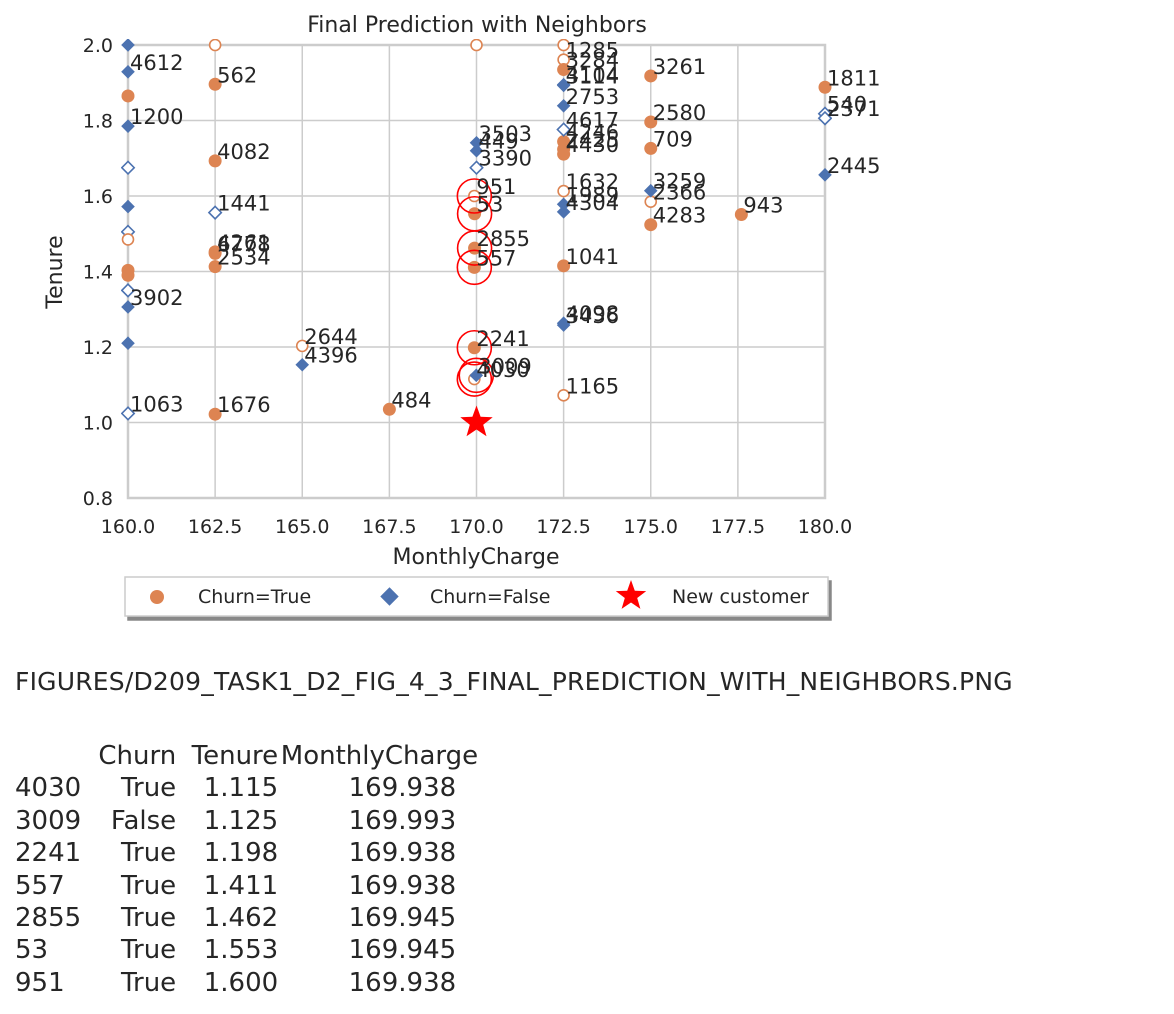  What do you see at coordinates (246, 918) in the screenshot?
I see `table-row: 2855 True 1.462 169.945` at bounding box center [246, 918].